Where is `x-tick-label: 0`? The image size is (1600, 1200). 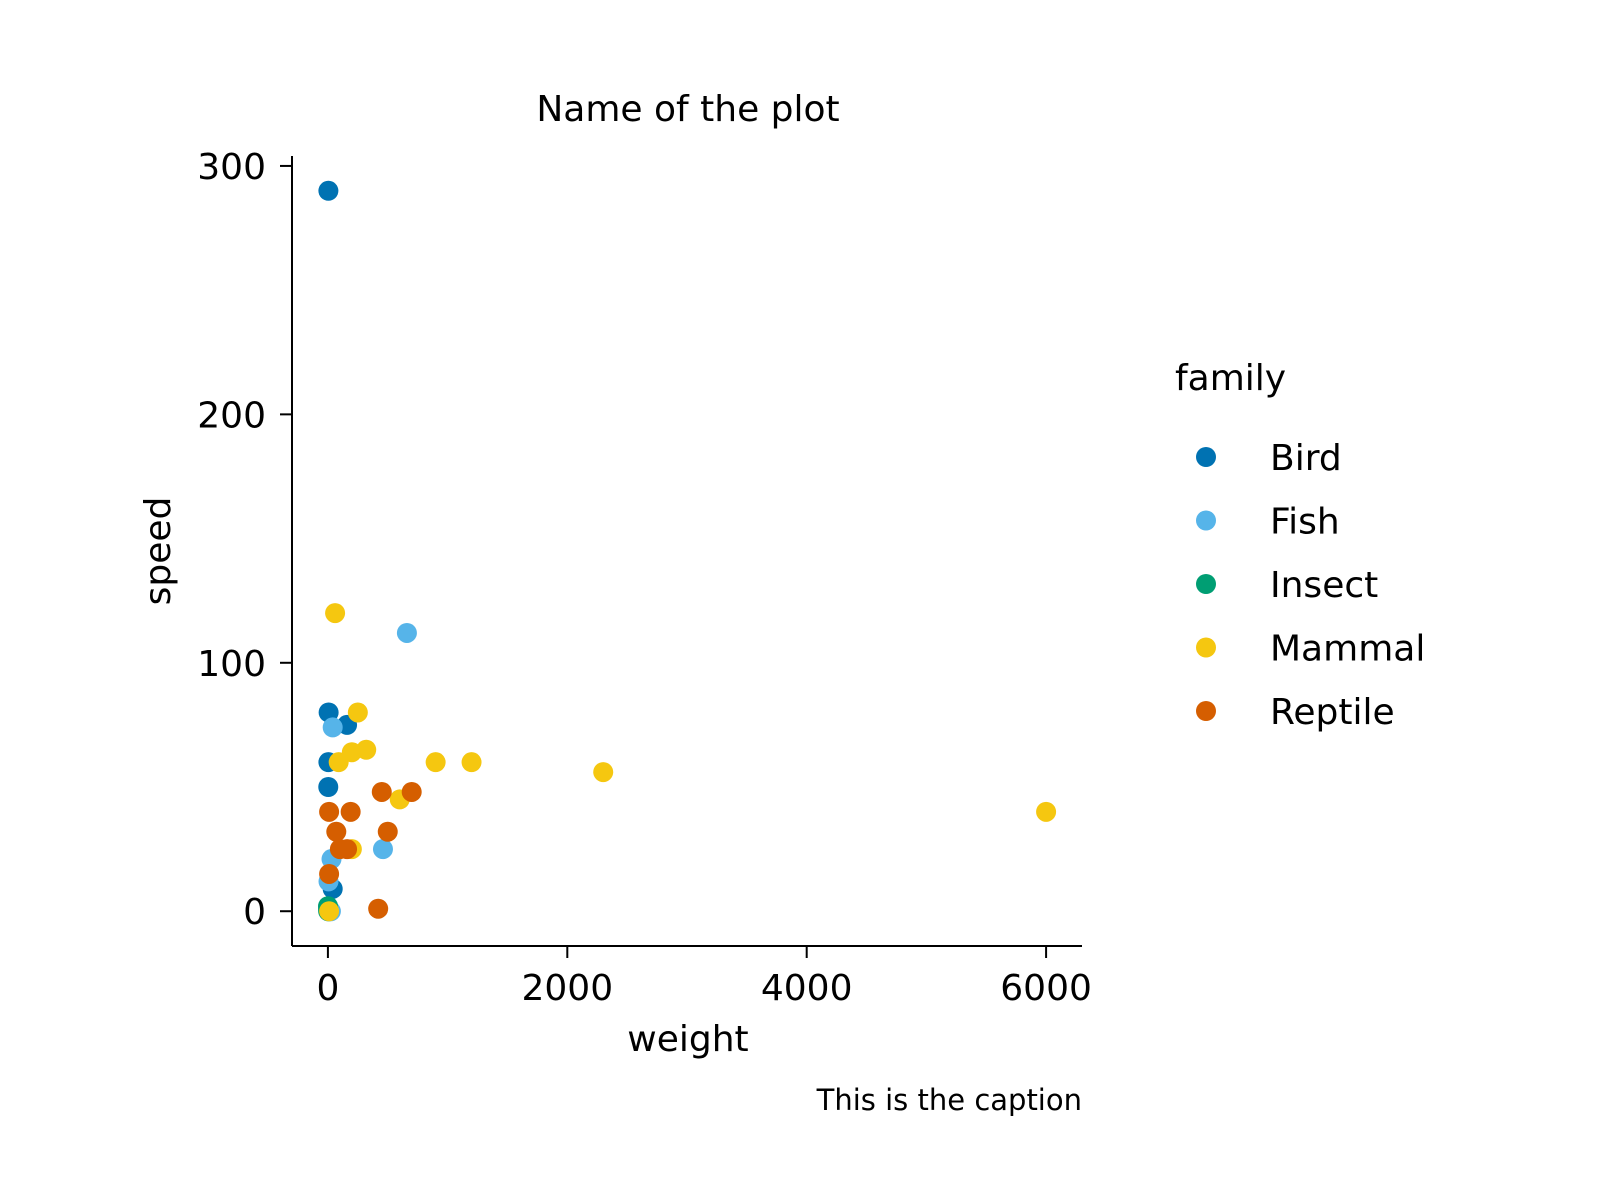 x-tick-label: 0 is located at coordinates (327, 988).